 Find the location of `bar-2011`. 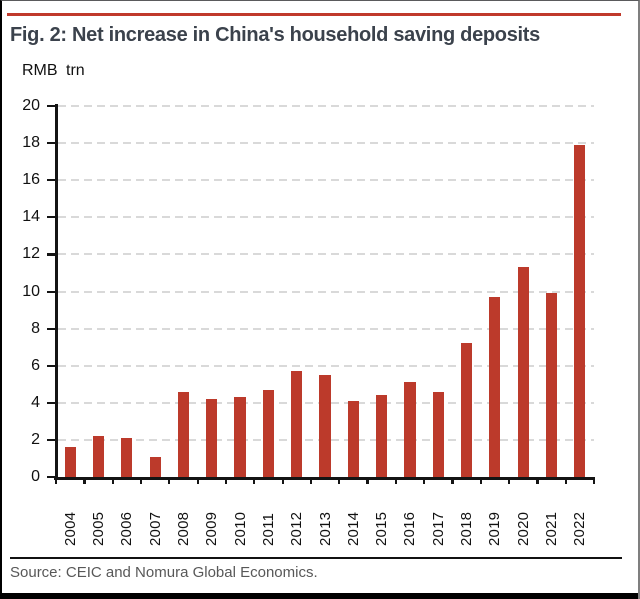

bar-2011 is located at coordinates (268, 433).